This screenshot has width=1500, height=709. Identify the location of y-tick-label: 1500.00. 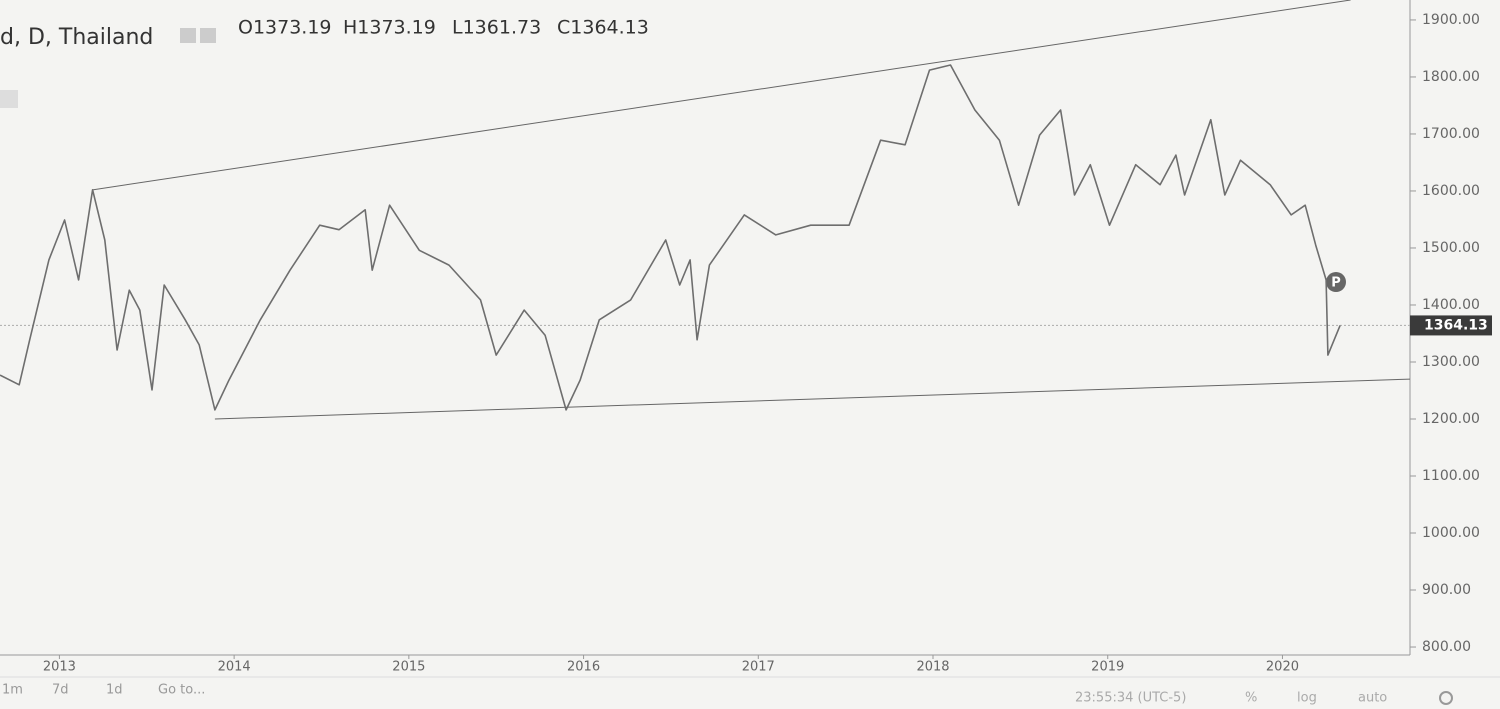
(1451, 248).